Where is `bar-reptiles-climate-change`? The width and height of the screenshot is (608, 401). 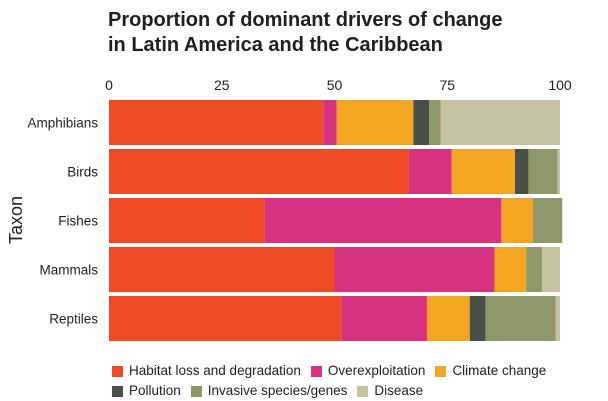
bar-reptiles-climate-change is located at coordinates (448, 318).